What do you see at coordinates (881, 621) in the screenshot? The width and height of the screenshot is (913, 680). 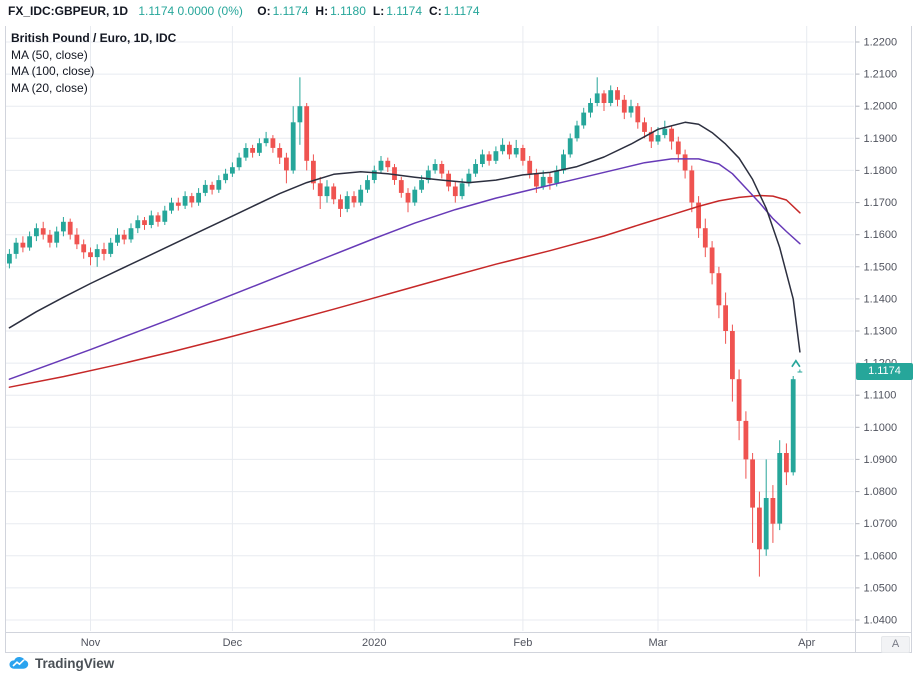 I see `price-axis-label: 1.0400` at bounding box center [881, 621].